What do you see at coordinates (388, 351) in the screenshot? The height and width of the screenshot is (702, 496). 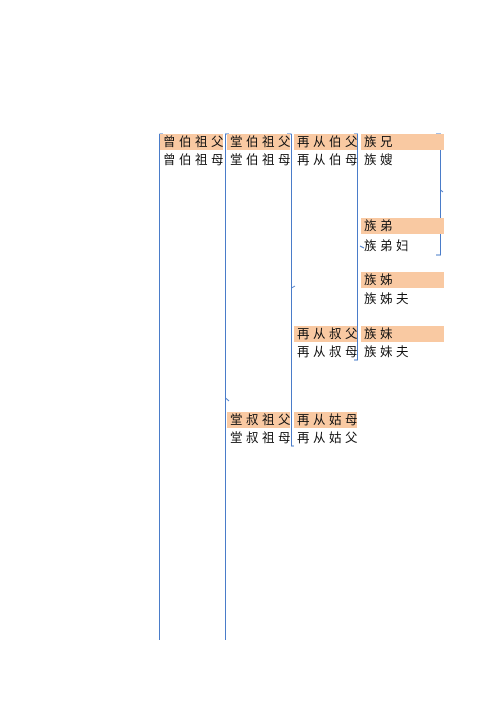 I see `node-label: 族妹夫` at bounding box center [388, 351].